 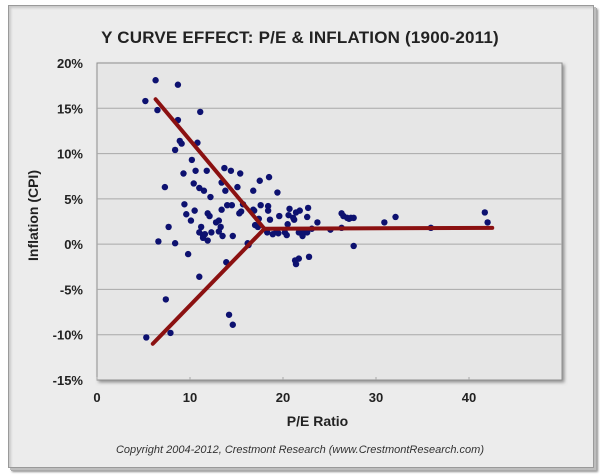 I want to click on x-tick-label: 0, so click(x=96, y=397).